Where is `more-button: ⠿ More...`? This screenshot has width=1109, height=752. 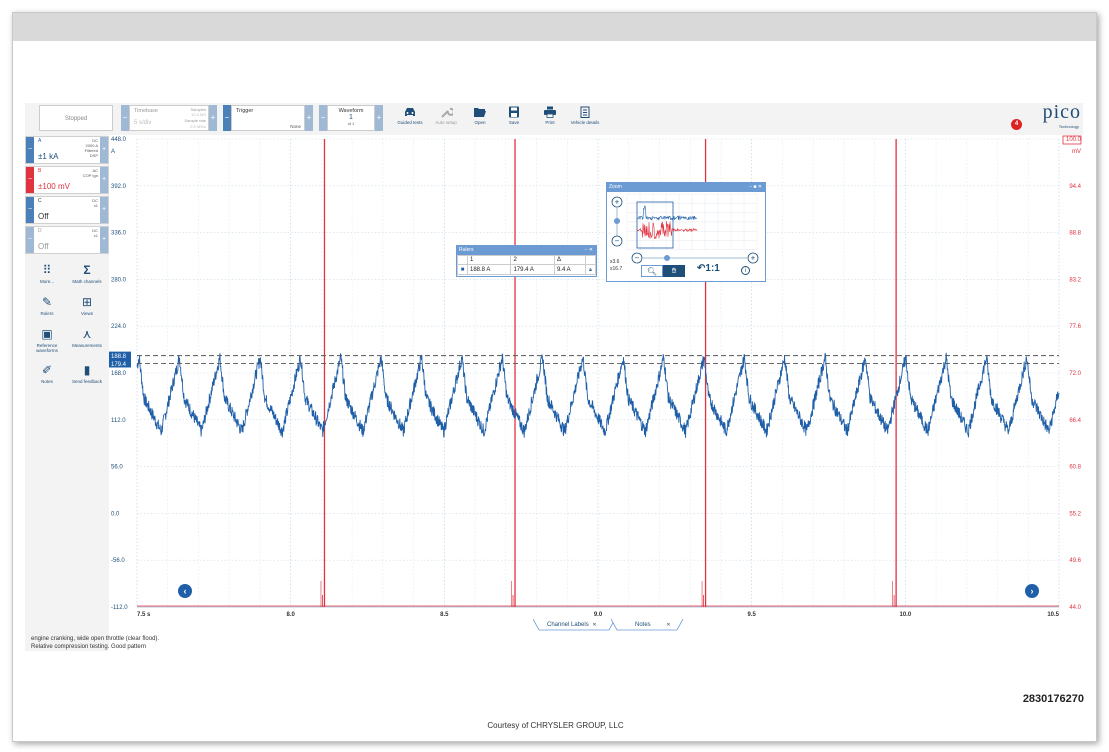
more-button: ⠿ More... is located at coordinates (47, 273).